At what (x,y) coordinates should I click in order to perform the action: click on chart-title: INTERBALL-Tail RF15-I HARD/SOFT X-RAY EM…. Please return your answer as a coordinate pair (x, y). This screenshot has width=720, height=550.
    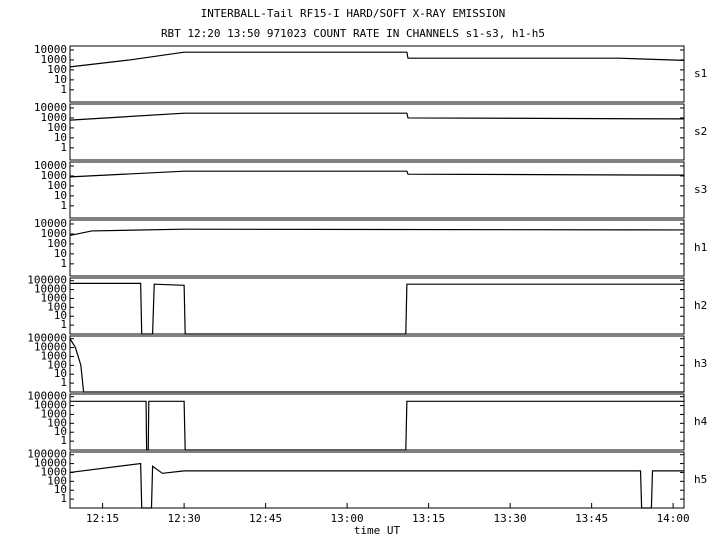
    Looking at the image, I should click on (353, 13).